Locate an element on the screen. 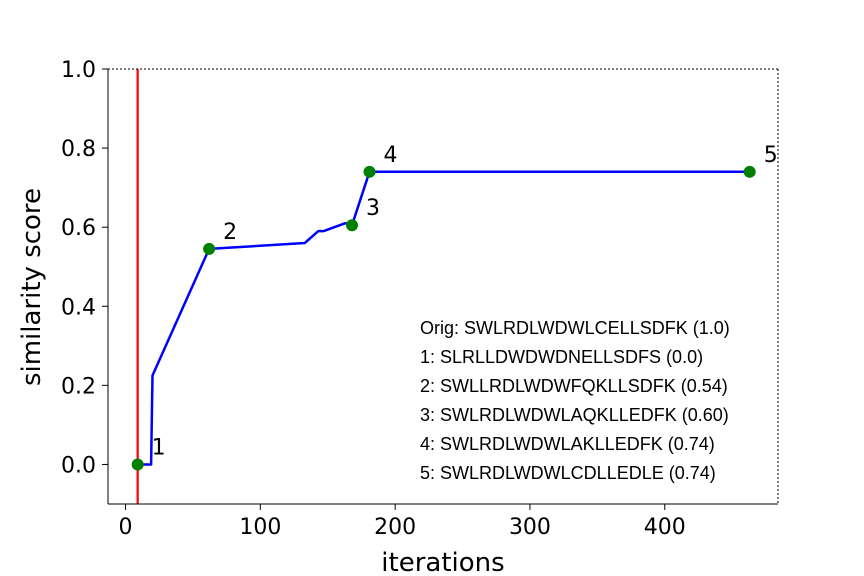  y-tick-label: 0.2 is located at coordinates (78, 386).